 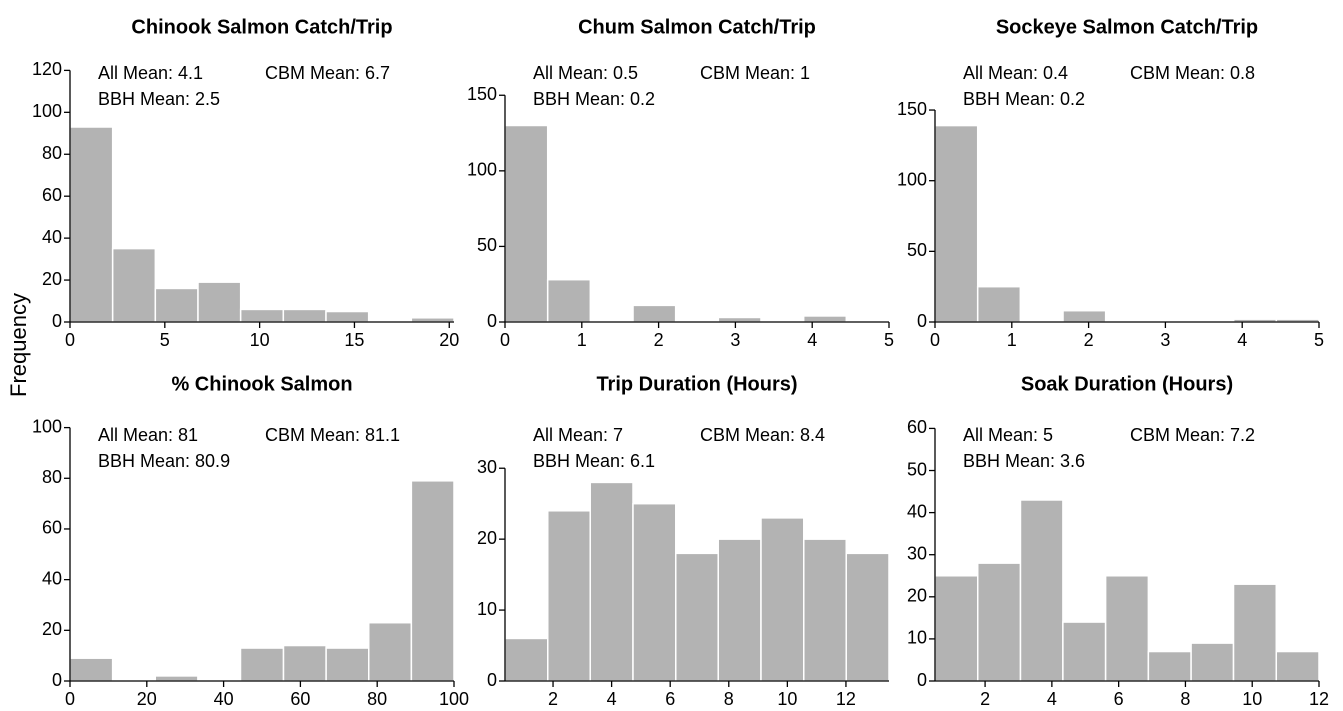 I want to click on y-tick-label: 150, so click(x=482, y=94).